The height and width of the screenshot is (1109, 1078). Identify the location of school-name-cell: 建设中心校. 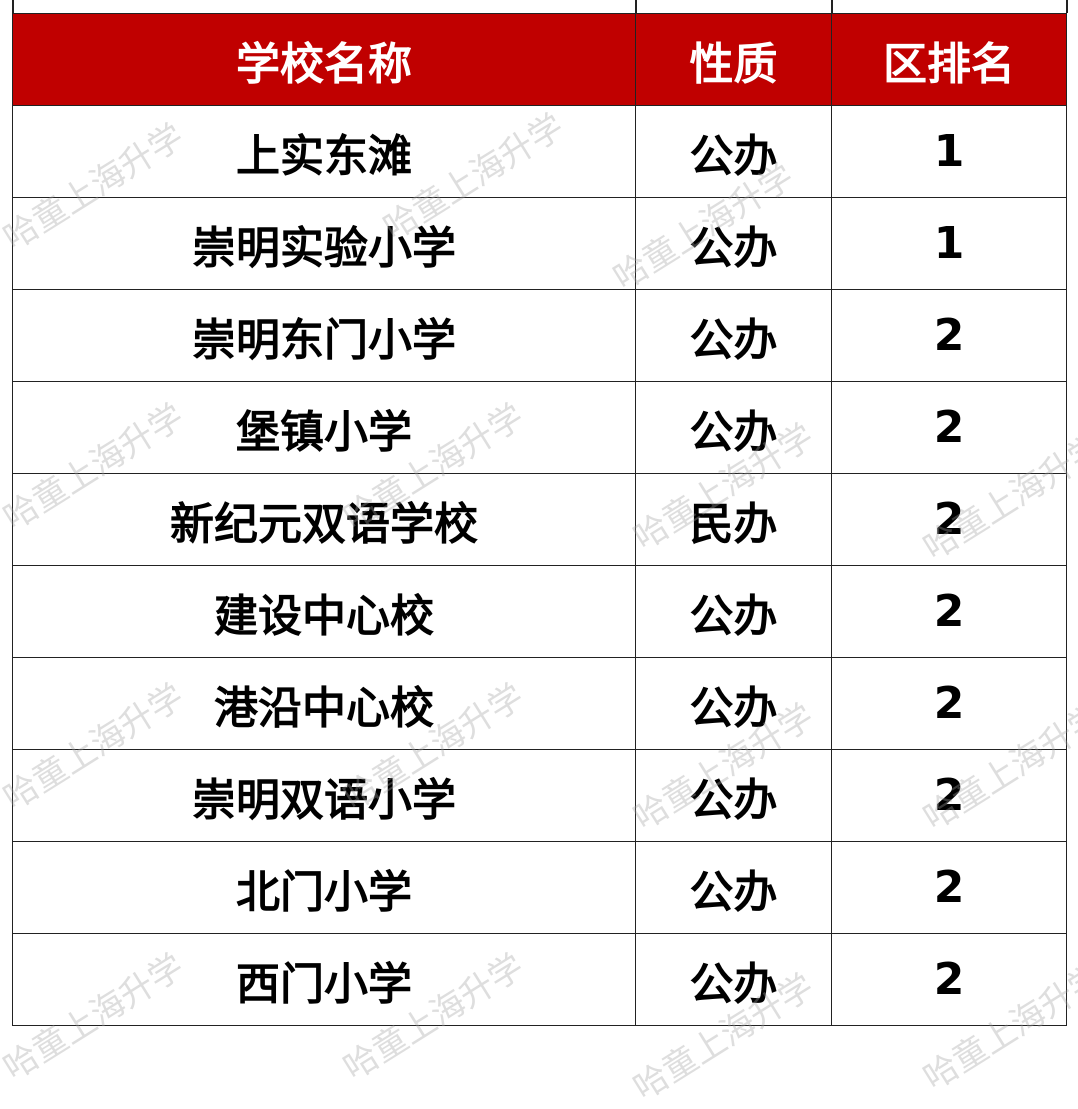
(324, 611).